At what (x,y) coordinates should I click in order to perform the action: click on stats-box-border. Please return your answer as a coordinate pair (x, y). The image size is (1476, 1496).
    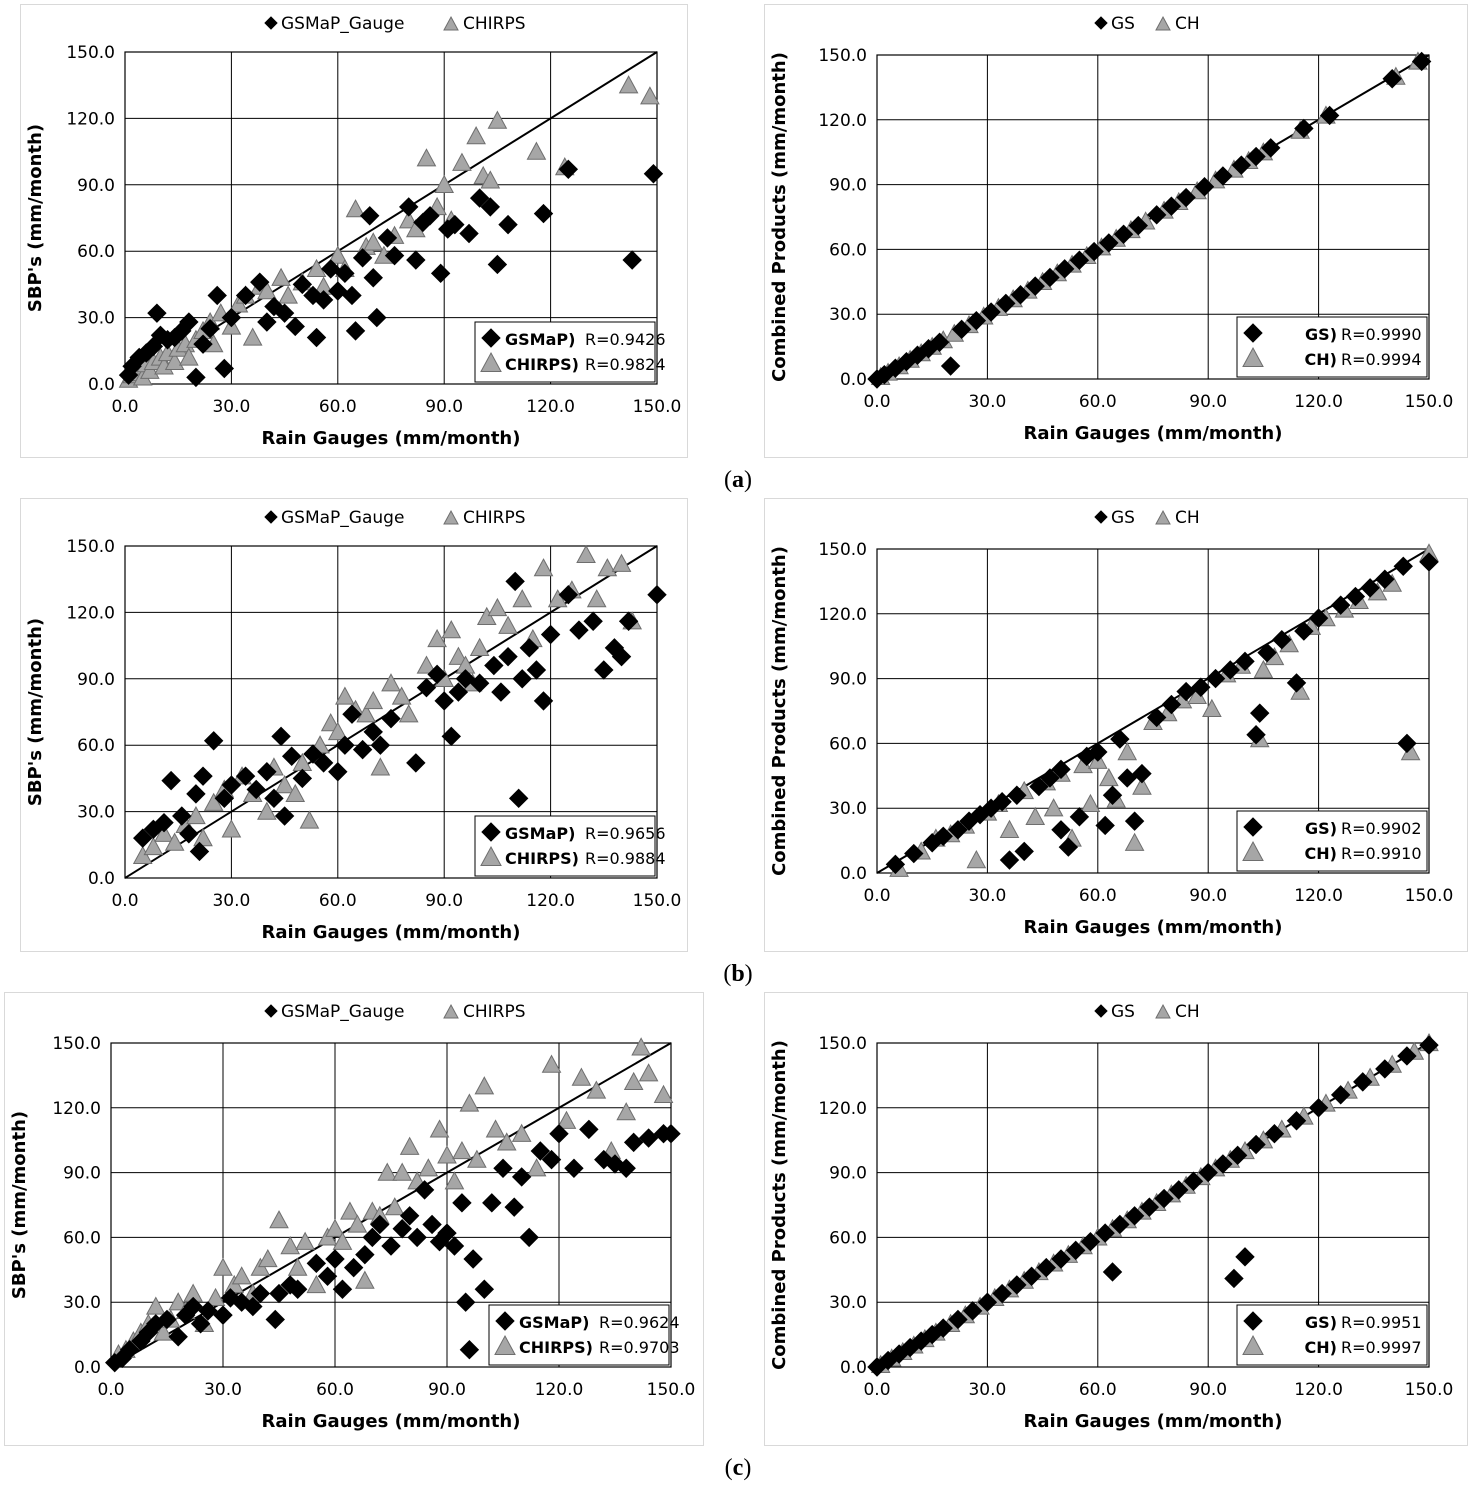
    Looking at the image, I should click on (565, 846).